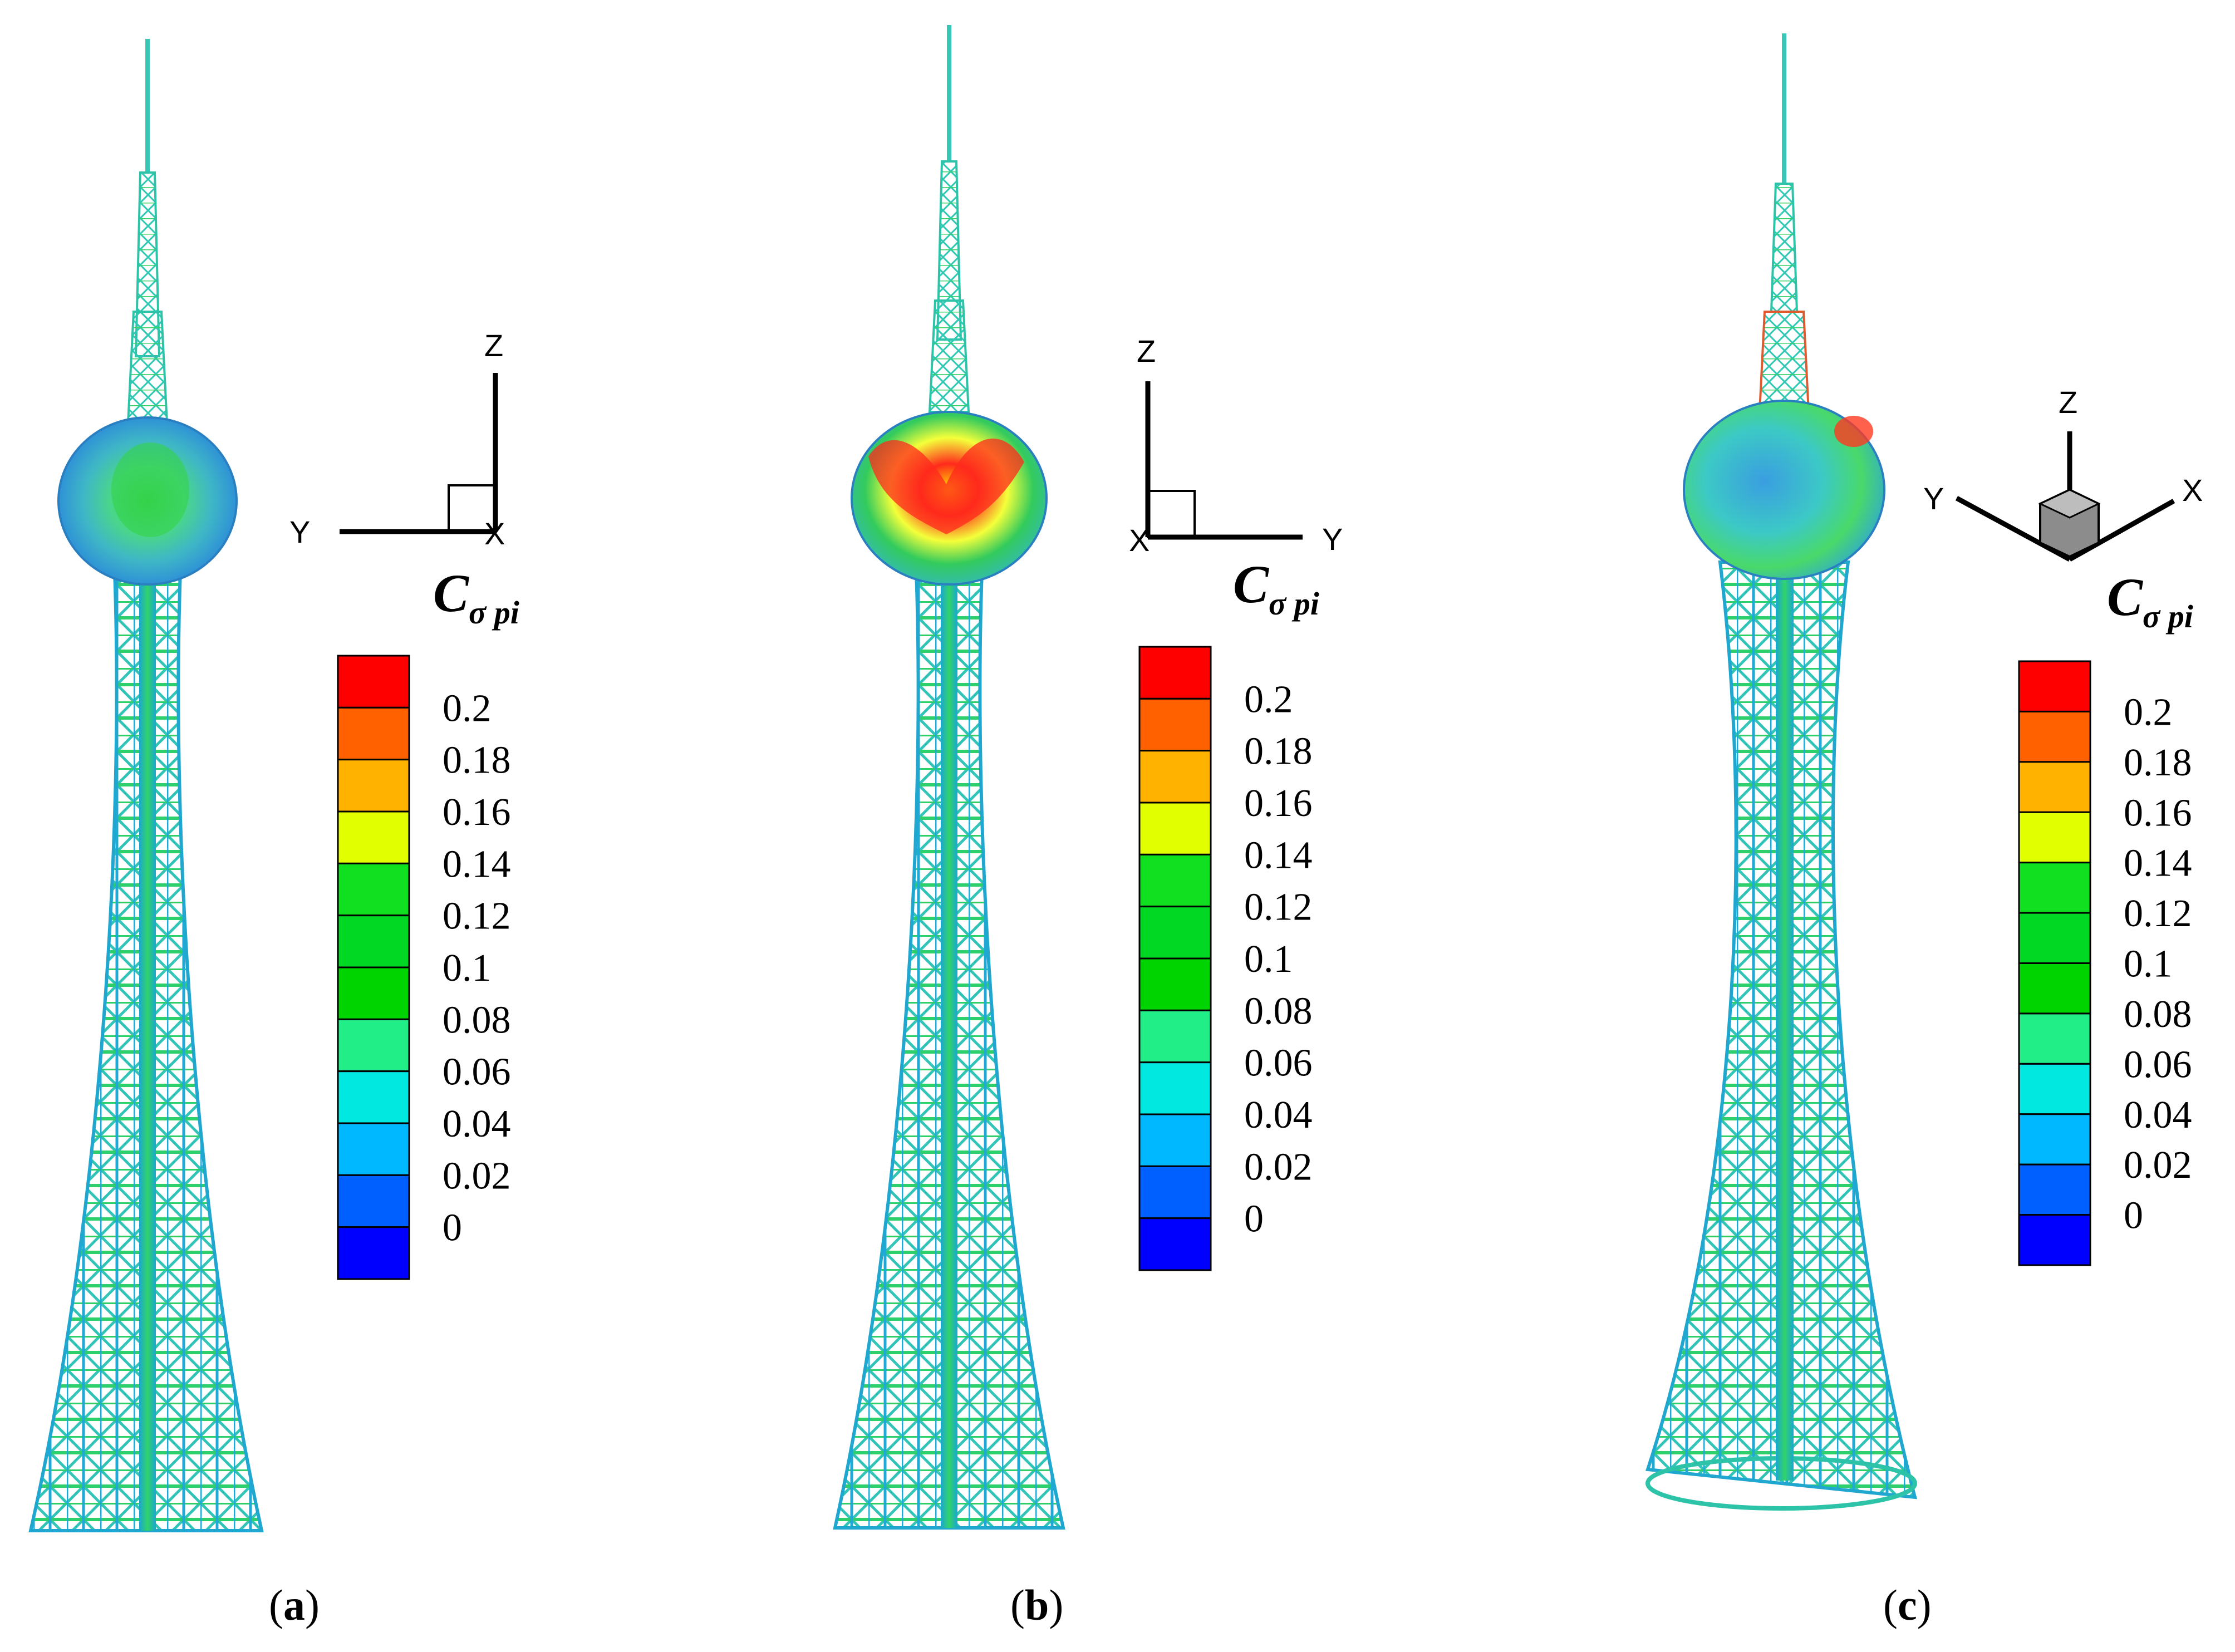 The image size is (2235, 1652). I want to click on axis-triad-c: Z Y X, so click(2063, 473).